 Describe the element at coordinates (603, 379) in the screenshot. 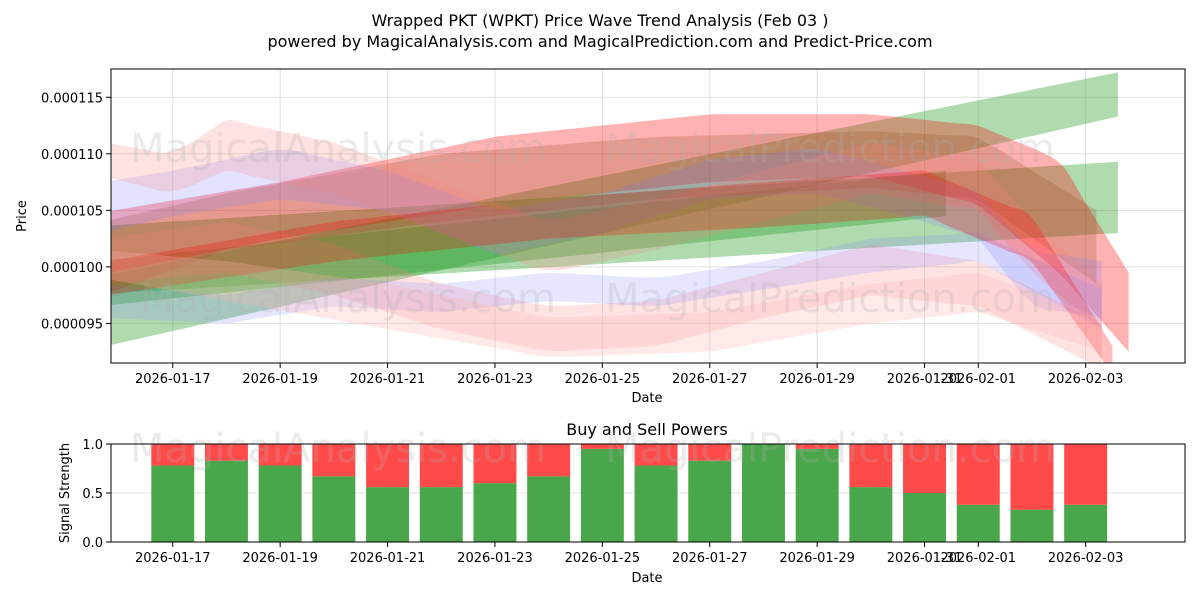

I see `price-x-tick-label: 2026-01-25` at that location.